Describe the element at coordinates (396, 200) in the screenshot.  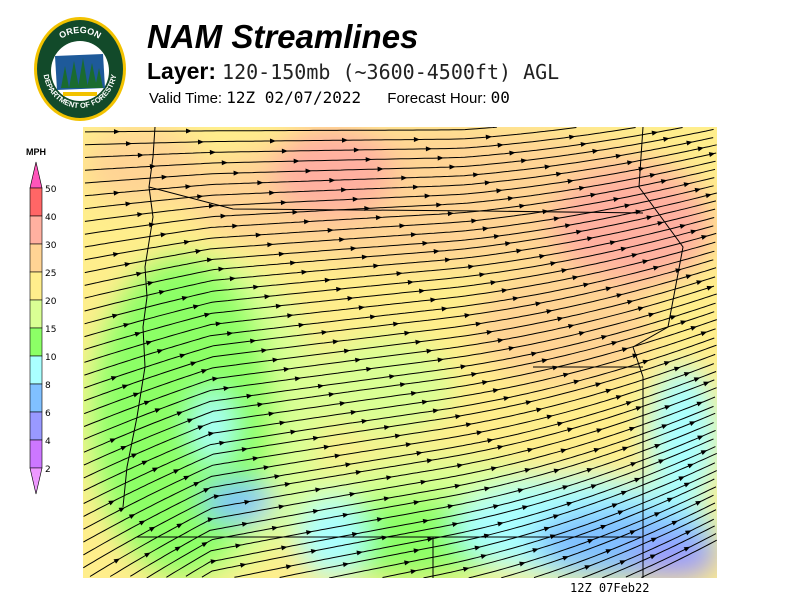
I see `canada-border` at that location.